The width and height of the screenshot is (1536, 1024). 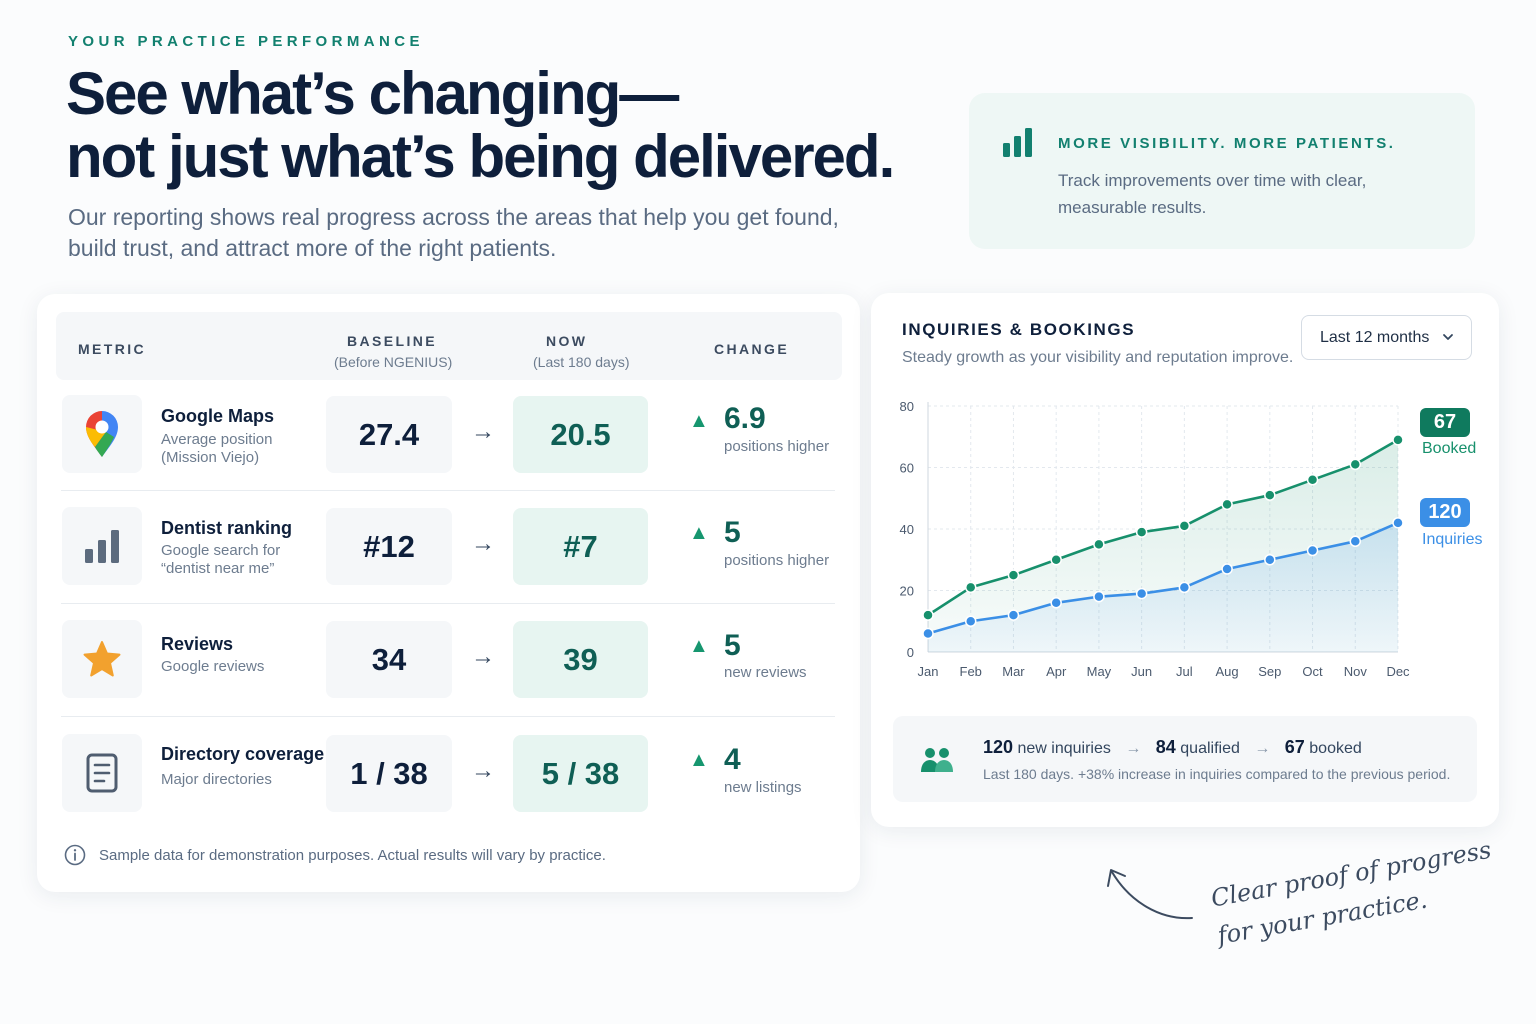 I want to click on x-tick-label: Apr, so click(x=1056, y=671).